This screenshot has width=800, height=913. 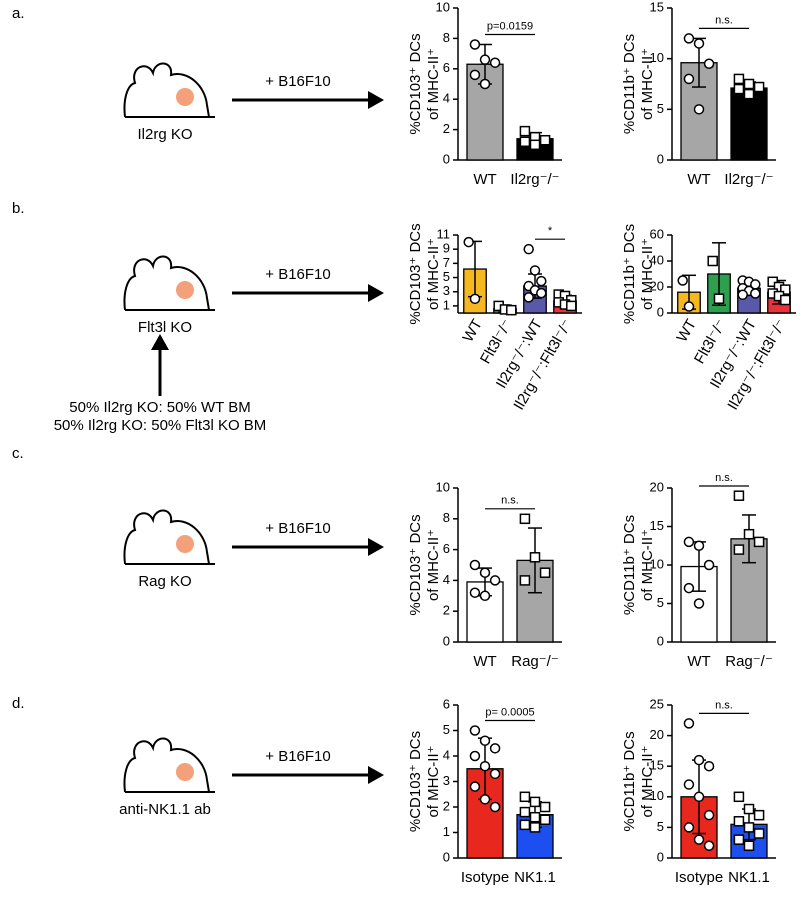 What do you see at coordinates (446, 262) in the screenshot?
I see `y-tick-label: 7` at bounding box center [446, 262].